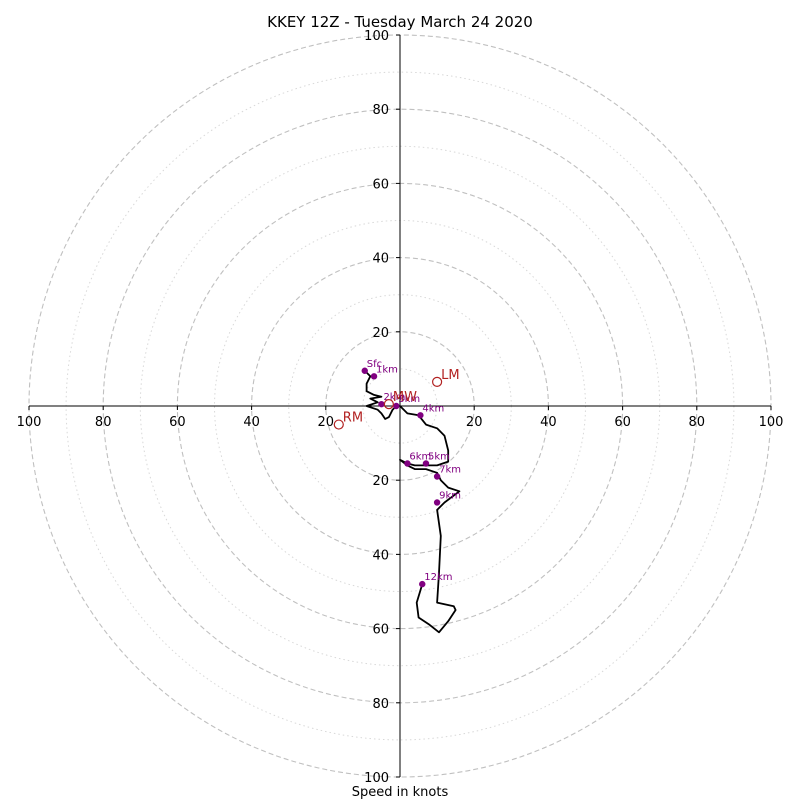 The image size is (800, 800). What do you see at coordinates (409, 399) in the screenshot?
I see `height-marker-label: 3km` at bounding box center [409, 399].